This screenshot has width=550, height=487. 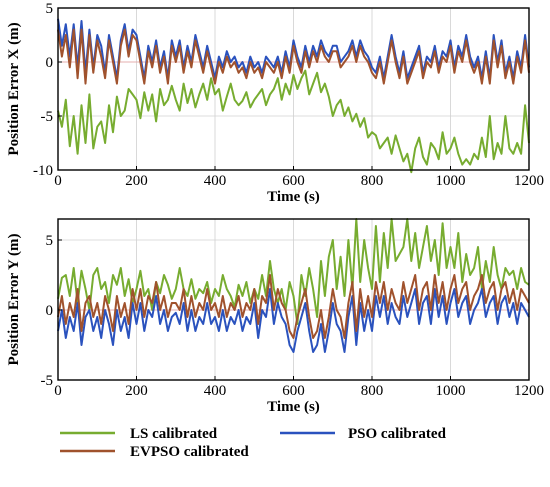 I want to click on y-axis-label: Position Error Y (m), so click(x=14, y=299).